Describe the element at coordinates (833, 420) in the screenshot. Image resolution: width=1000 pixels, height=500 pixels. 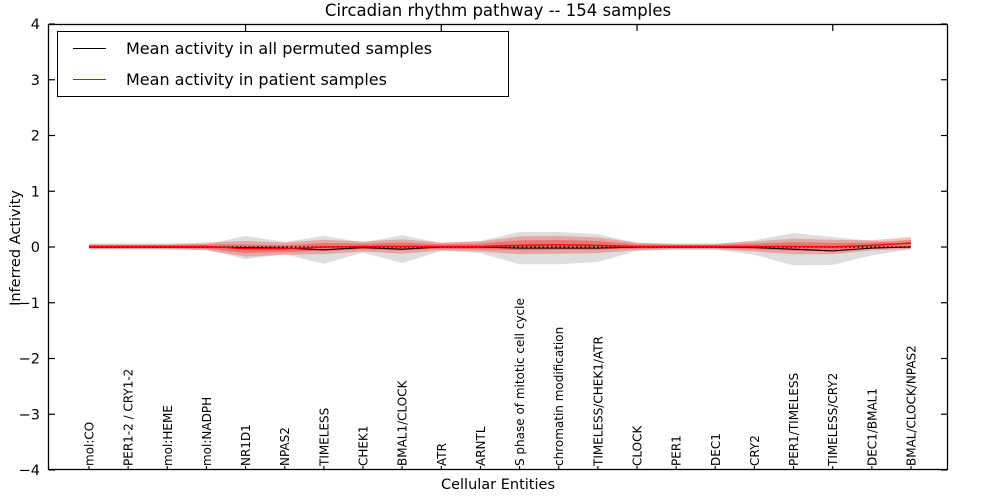
I see `x-category-label: TIMELESS/CRY2` at that location.